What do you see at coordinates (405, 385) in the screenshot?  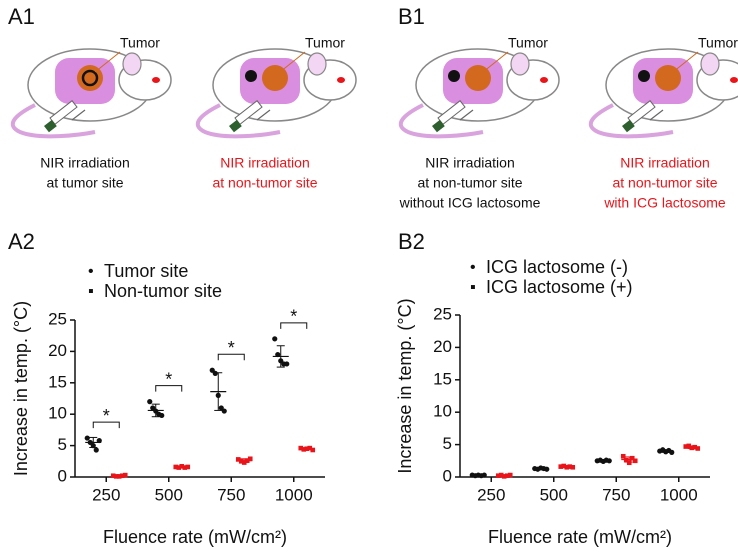 I see `y-axis-title: Increase in temp. (°C)` at bounding box center [405, 385].